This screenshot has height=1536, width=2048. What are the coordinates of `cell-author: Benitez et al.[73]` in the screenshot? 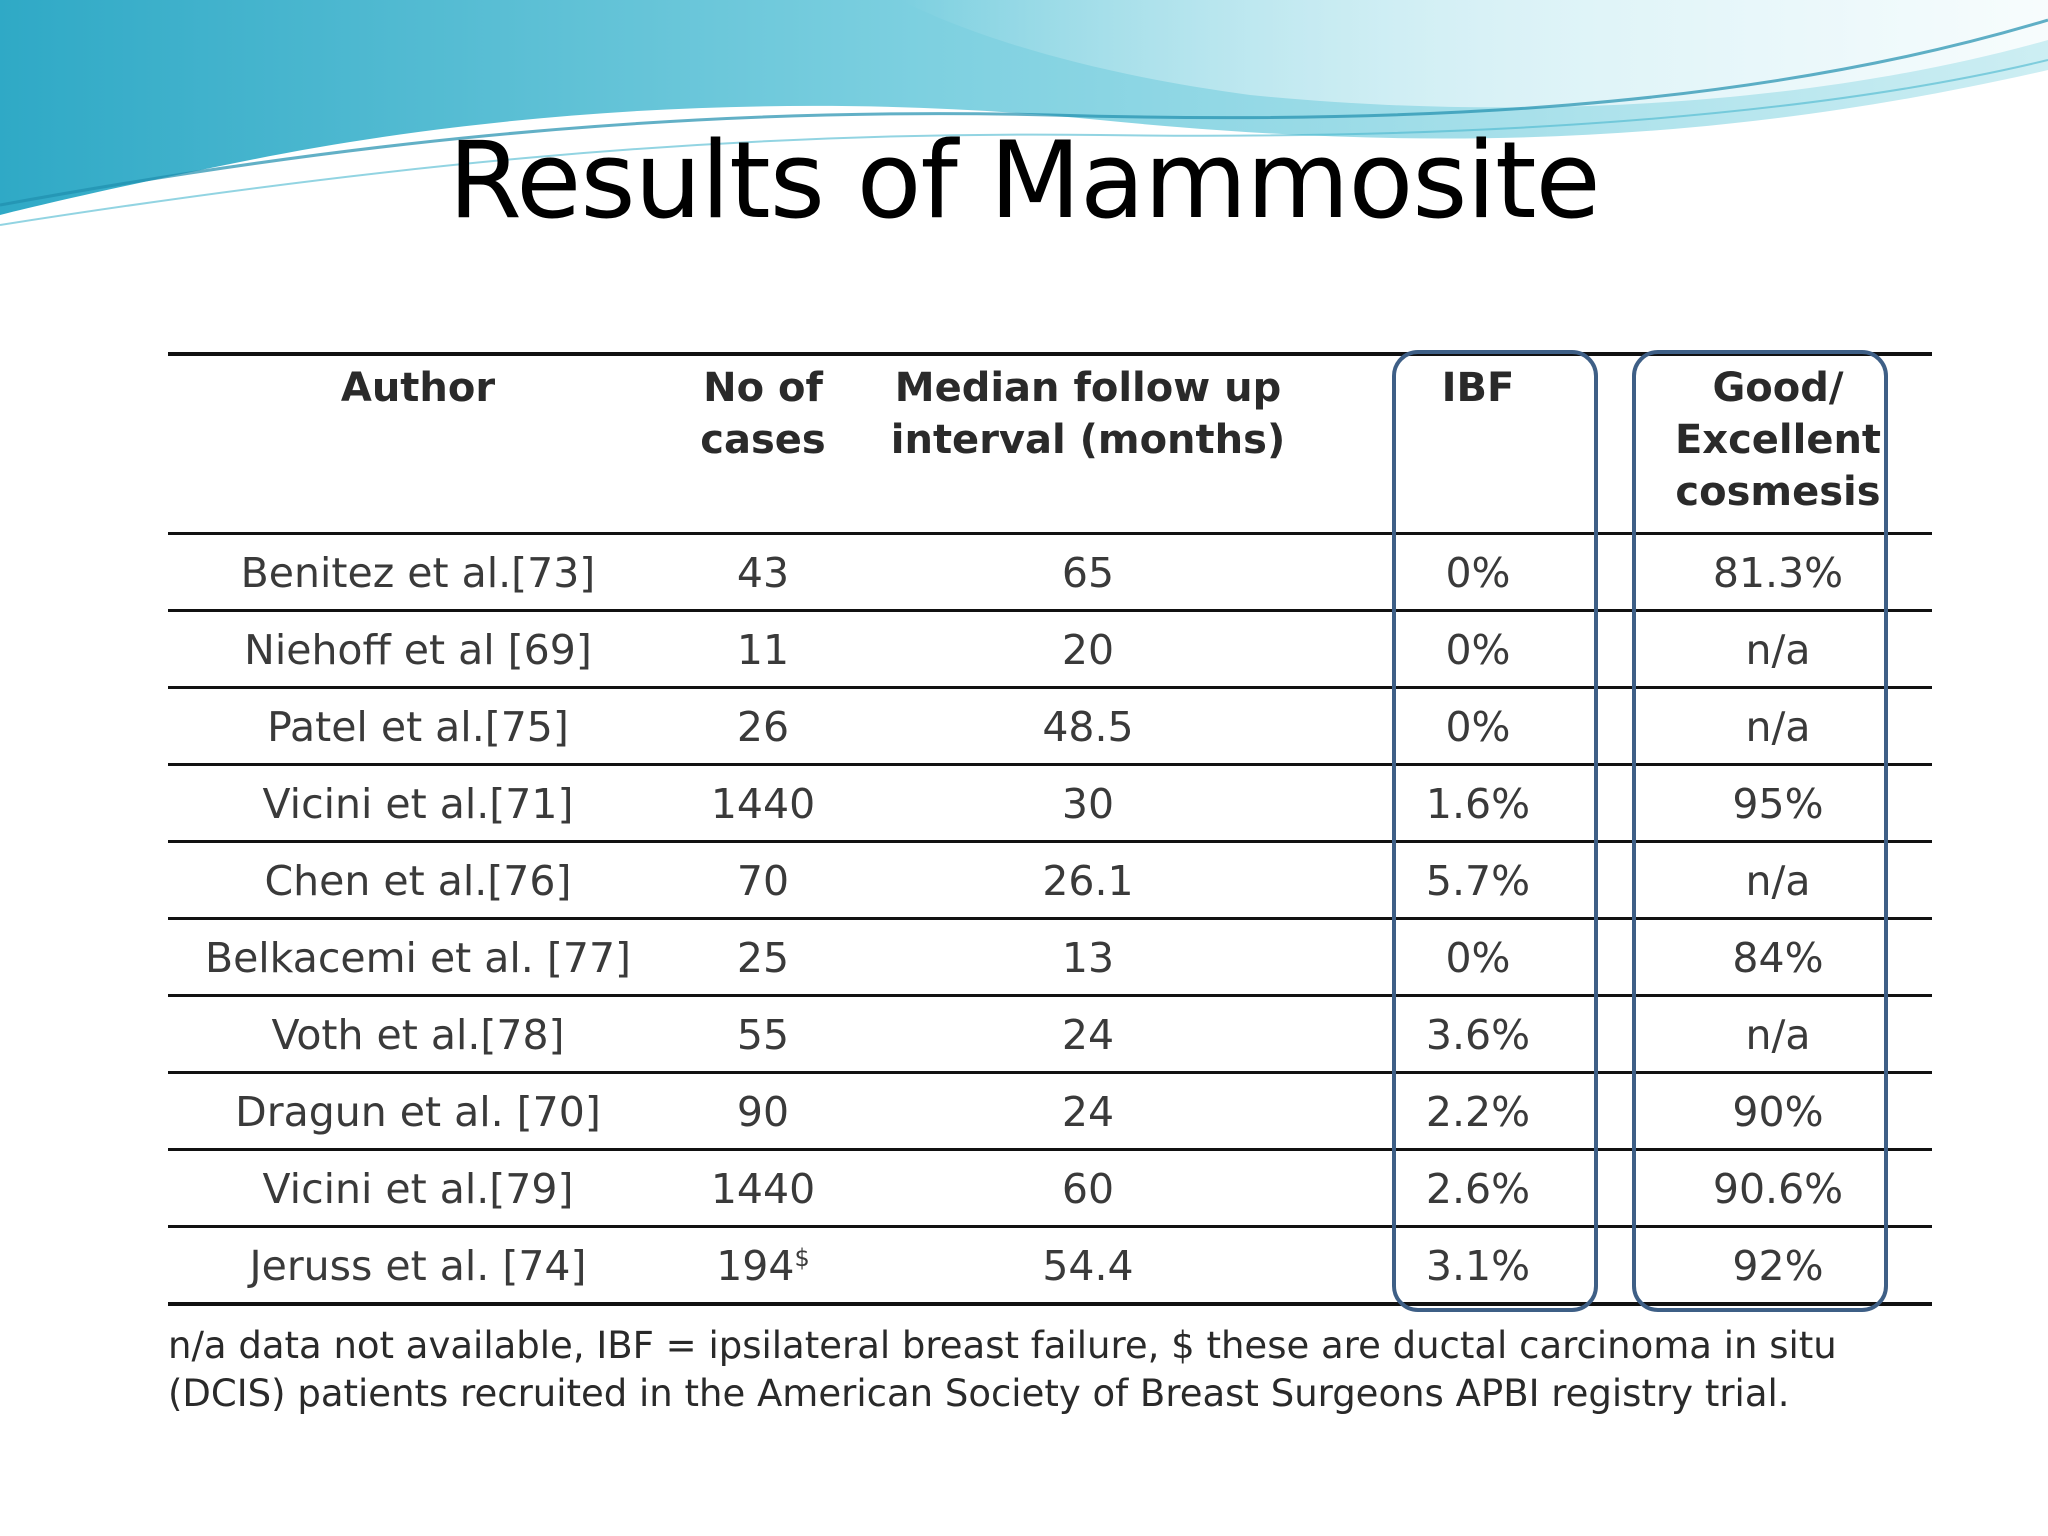 It's located at (418, 573).